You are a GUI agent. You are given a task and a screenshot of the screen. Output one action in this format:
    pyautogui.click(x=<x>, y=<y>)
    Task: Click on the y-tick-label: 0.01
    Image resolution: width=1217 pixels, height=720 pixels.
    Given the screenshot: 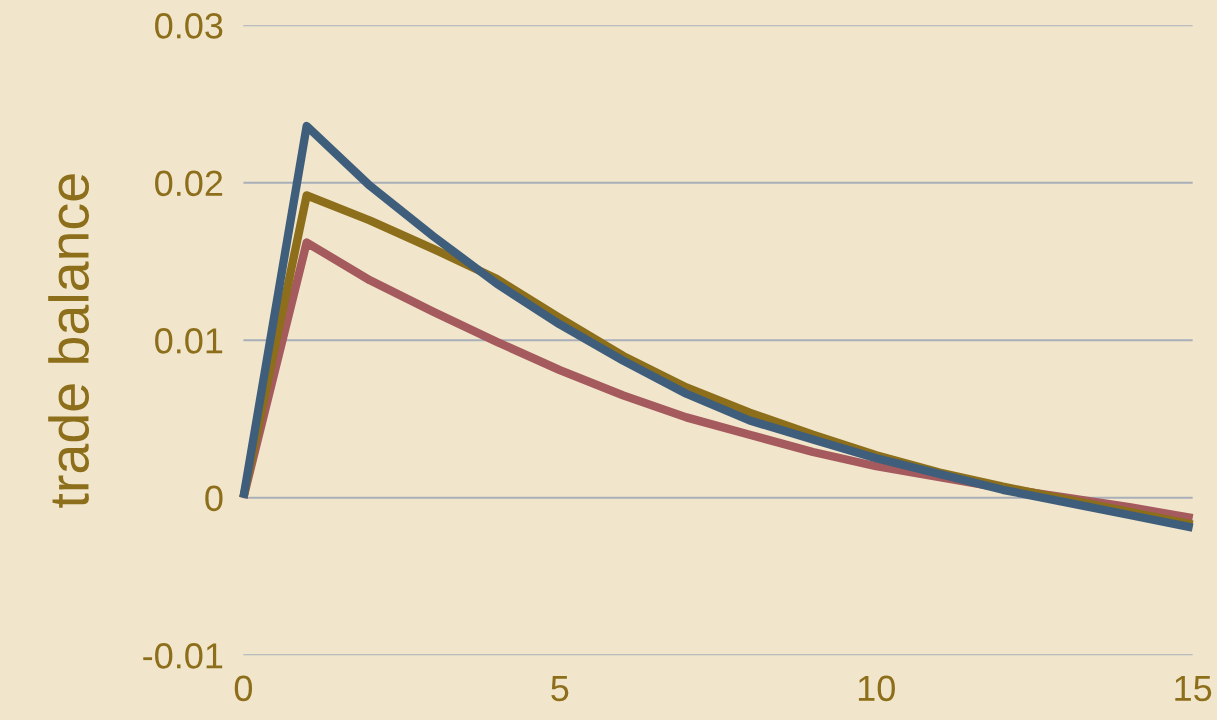 What is the action you would take?
    pyautogui.click(x=189, y=341)
    